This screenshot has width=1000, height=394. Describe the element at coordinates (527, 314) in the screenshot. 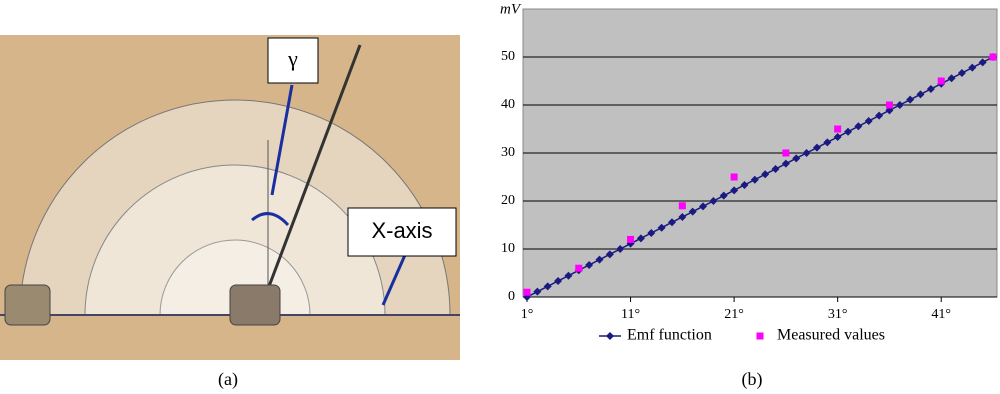

I see `x-tick-label: 1°` at that location.